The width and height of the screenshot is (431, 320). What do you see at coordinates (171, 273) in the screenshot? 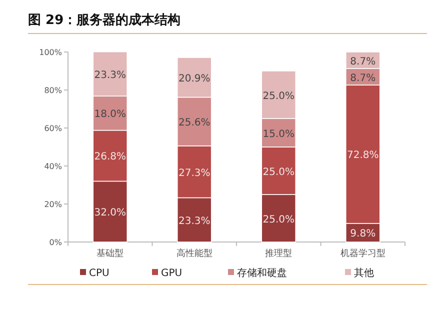
I see `legend-label: GPU` at bounding box center [171, 273].